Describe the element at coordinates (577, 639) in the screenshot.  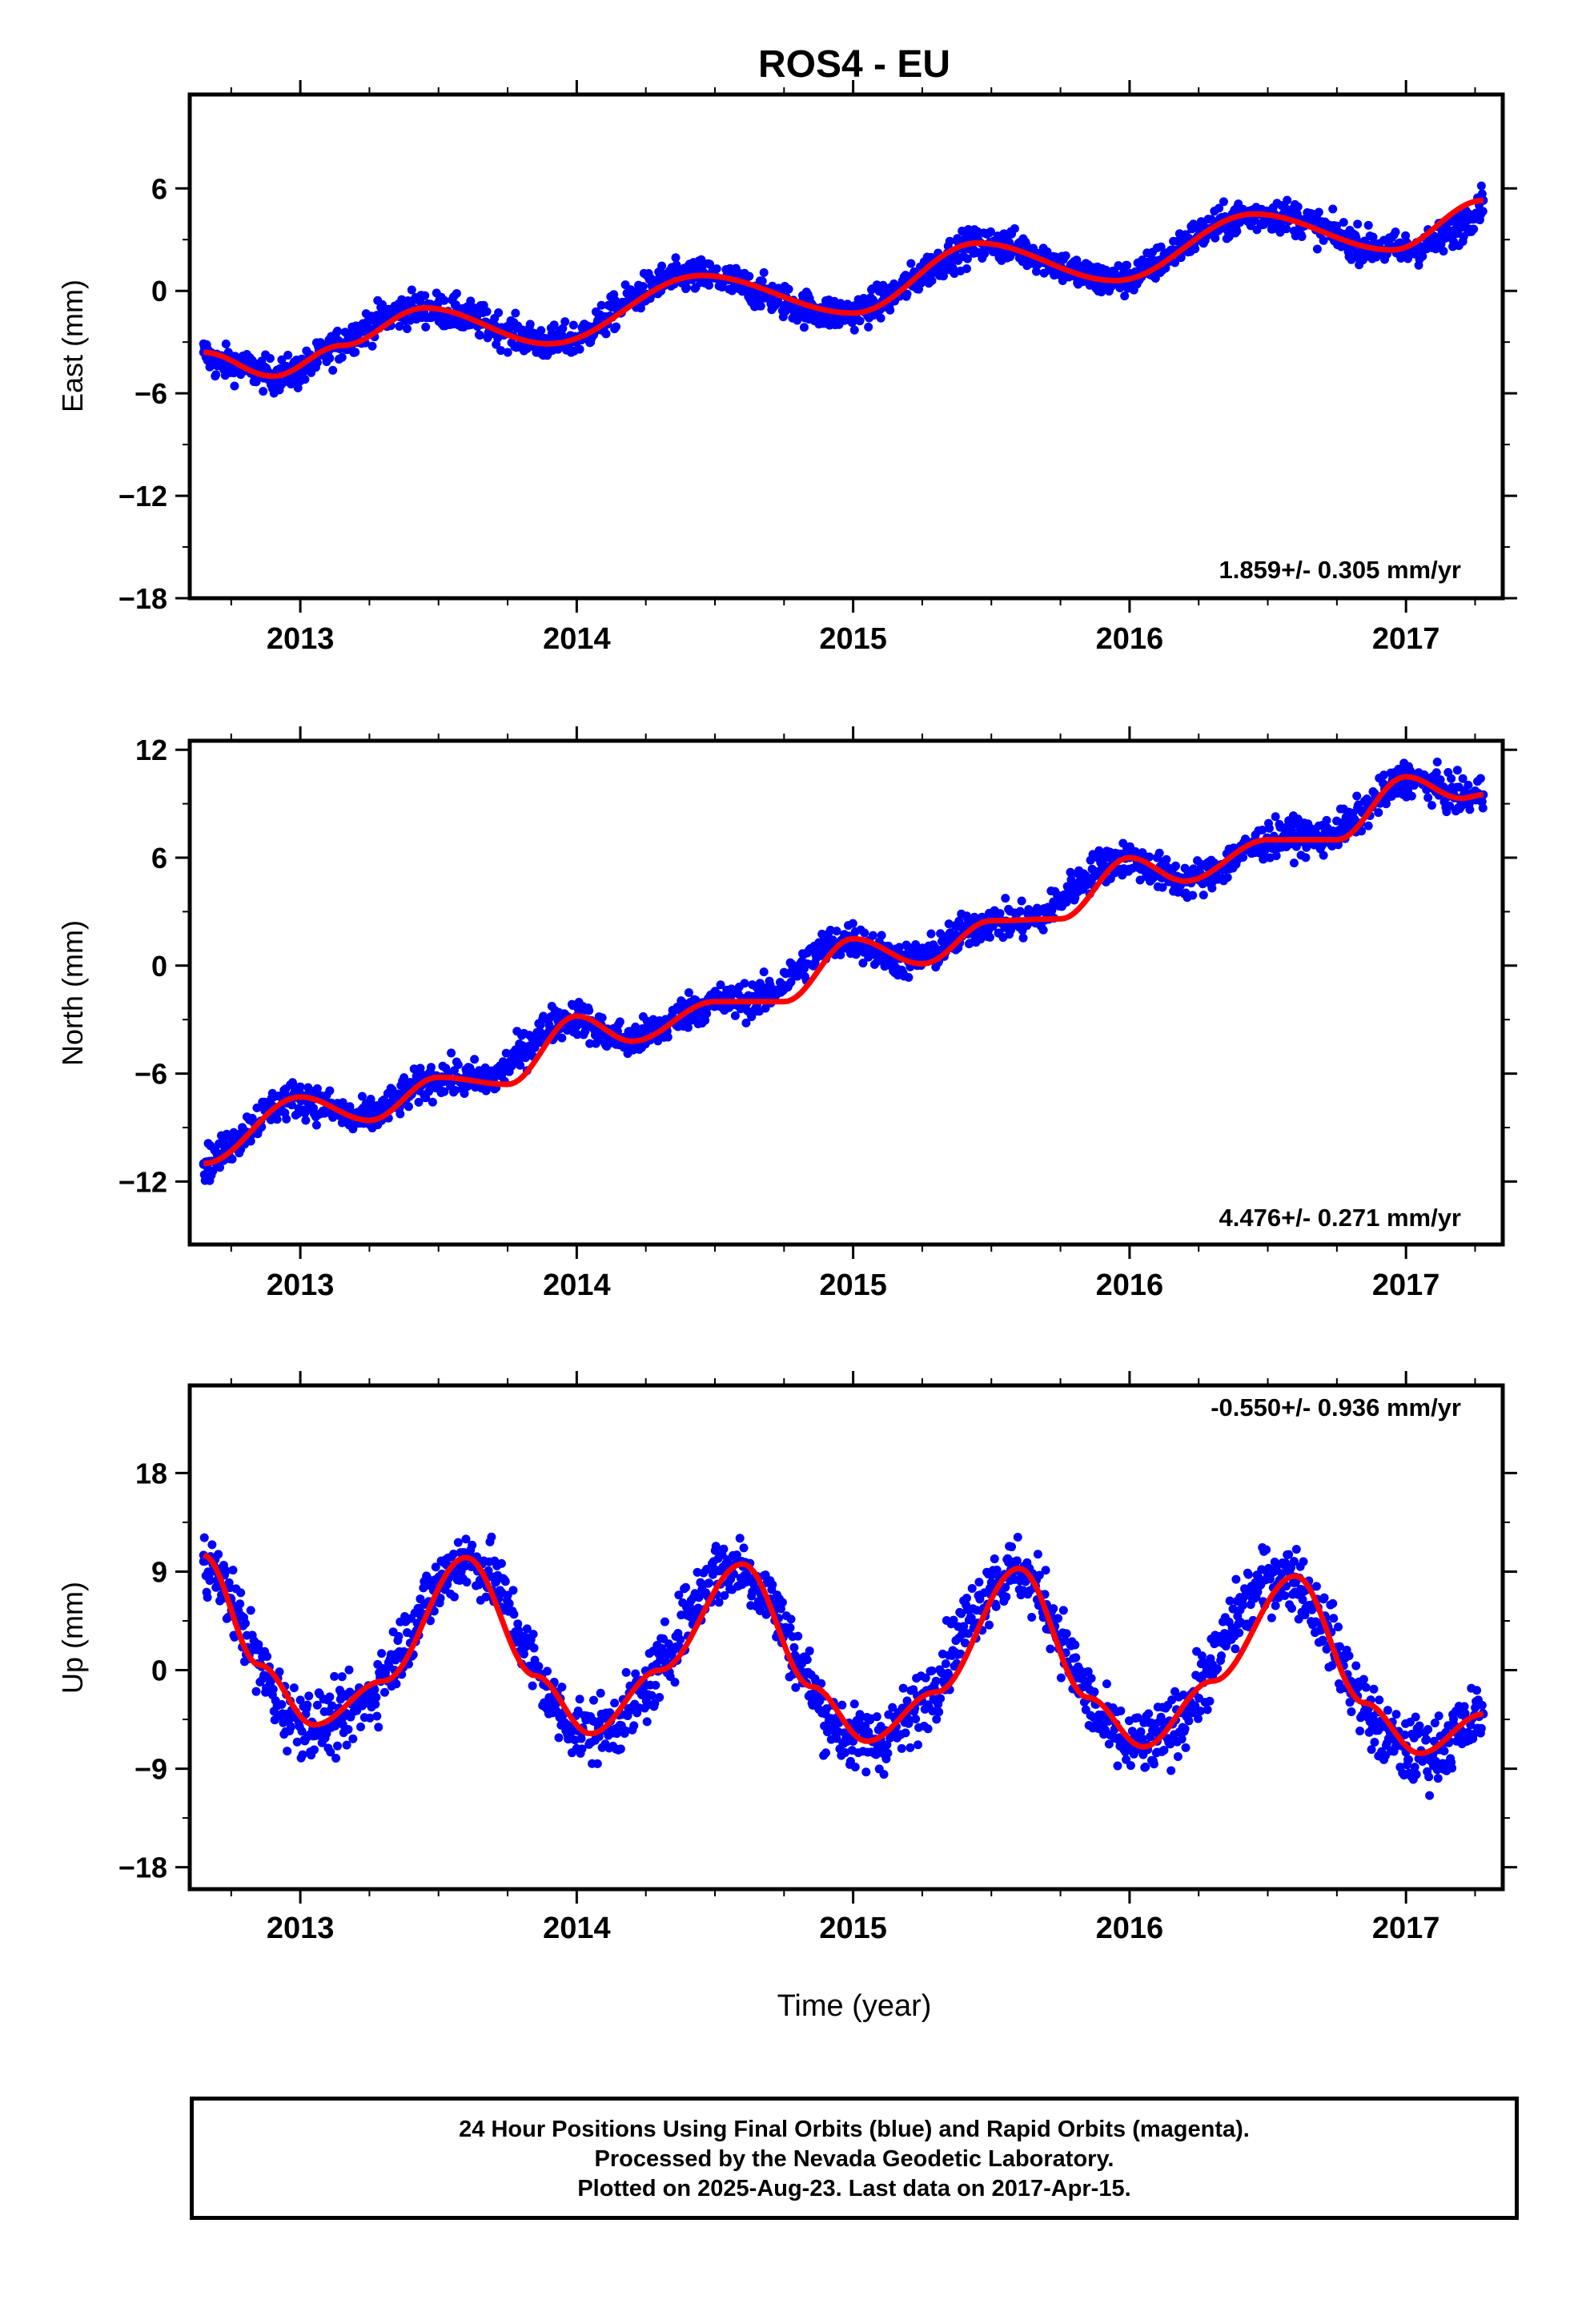
I see `x-tick-label: 2014` at that location.